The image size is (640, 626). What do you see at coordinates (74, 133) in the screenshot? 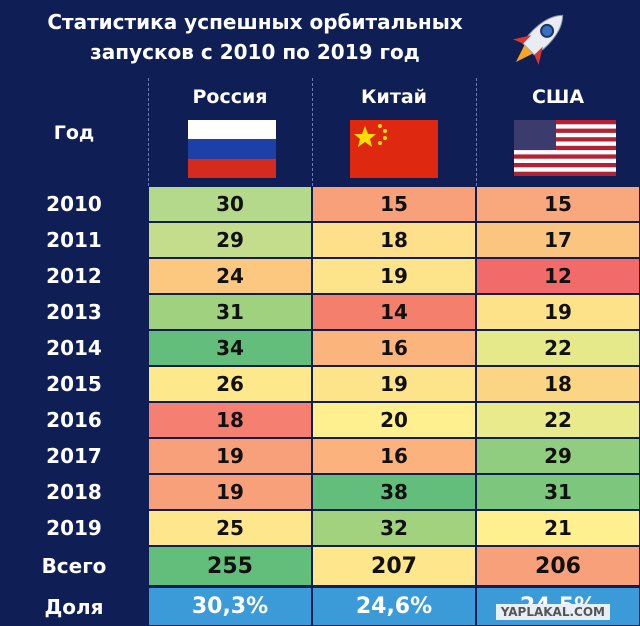
I see `header-year: Год` at bounding box center [74, 133].